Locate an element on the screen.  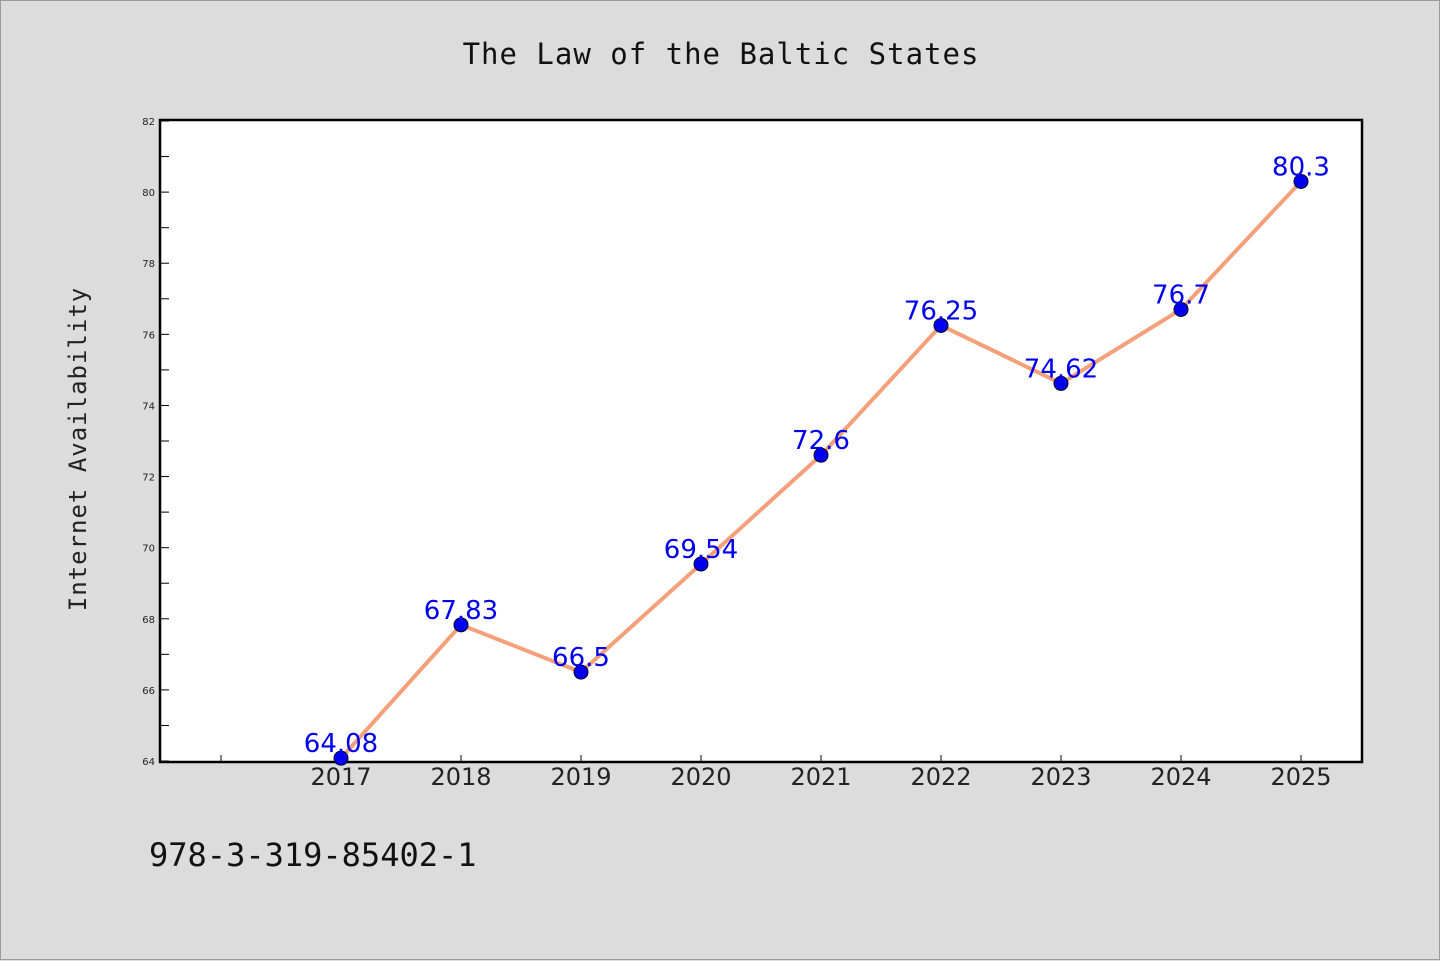
x-tick-label: 2020 is located at coordinates (700, 777).